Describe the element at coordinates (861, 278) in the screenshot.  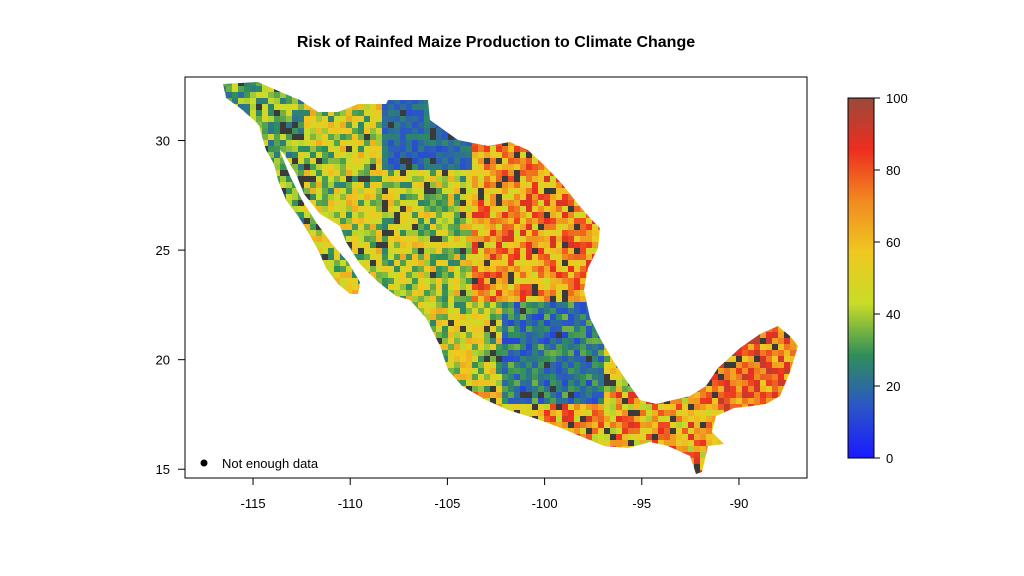
I see `colorbar` at that location.